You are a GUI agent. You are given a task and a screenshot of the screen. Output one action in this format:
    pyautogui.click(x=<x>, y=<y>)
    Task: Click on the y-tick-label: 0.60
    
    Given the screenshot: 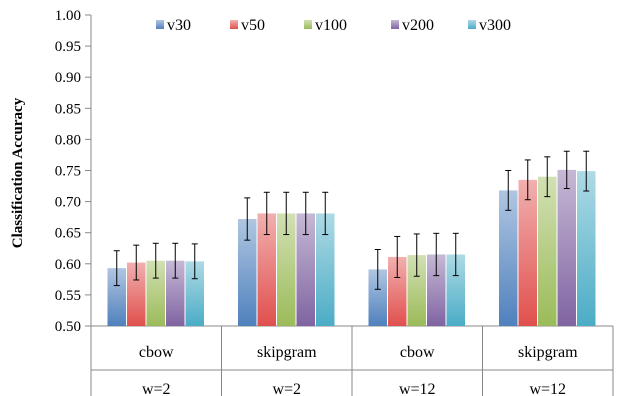 What is the action you would take?
    pyautogui.click(x=68, y=265)
    